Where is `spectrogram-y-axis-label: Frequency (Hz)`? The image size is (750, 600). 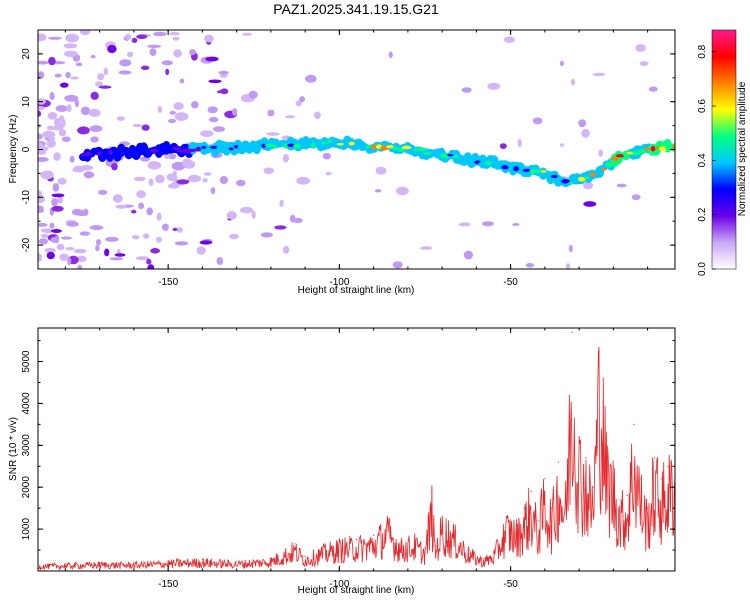 spectrogram-y-axis-label: Frequency (Hz) is located at coordinates (13, 149).